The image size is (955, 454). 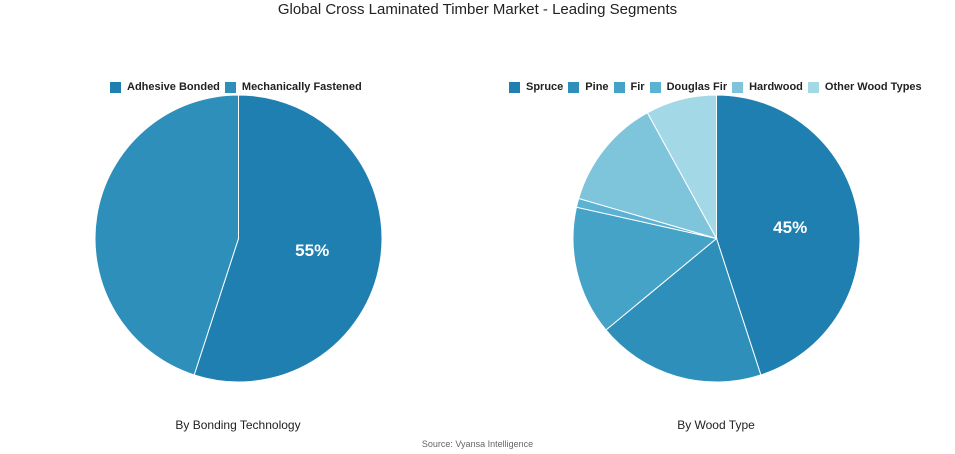 I want to click on legend-label: Other Wood Types, so click(x=873, y=87).